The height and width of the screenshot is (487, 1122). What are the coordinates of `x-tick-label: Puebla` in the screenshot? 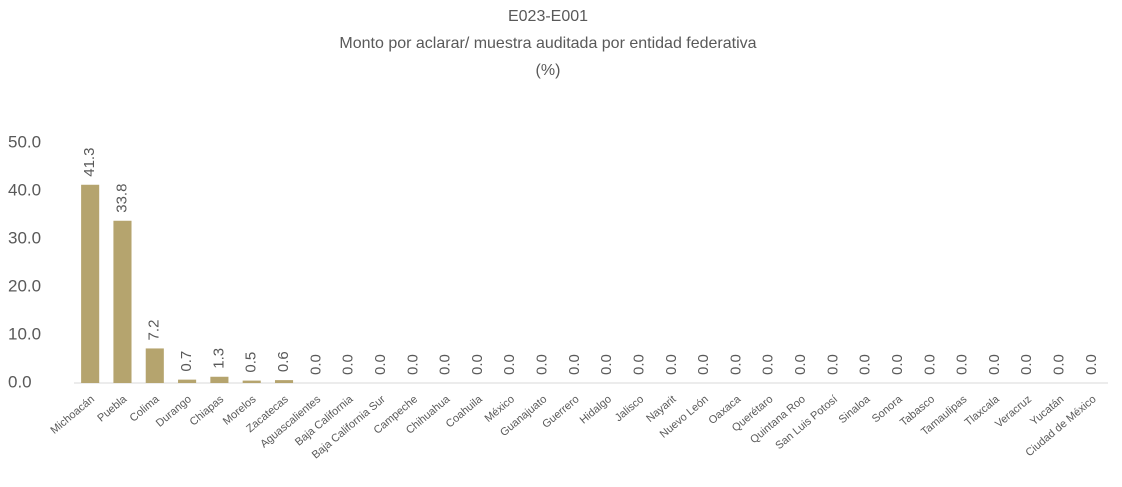 It's located at (112, 409).